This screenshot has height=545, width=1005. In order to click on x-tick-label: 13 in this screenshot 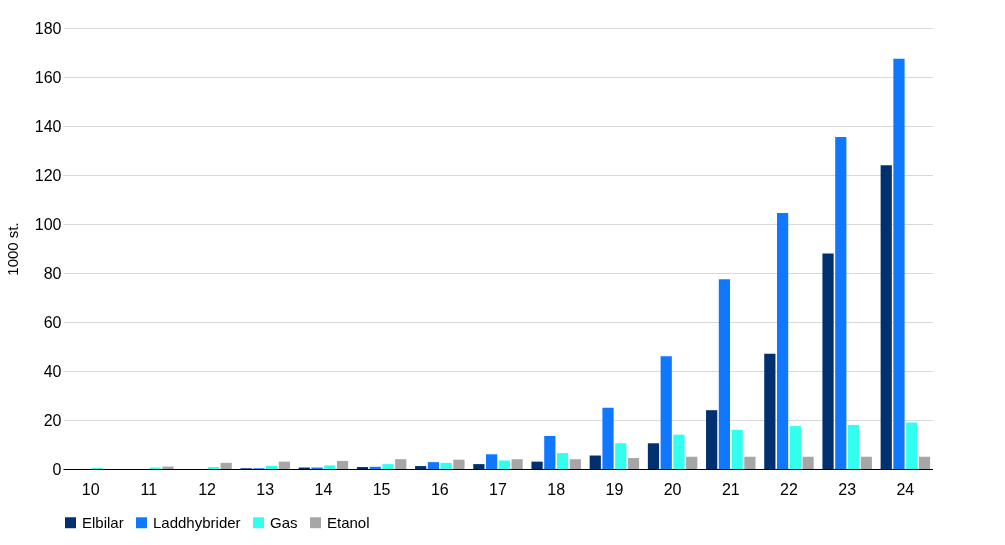, I will do `click(265, 489)`.